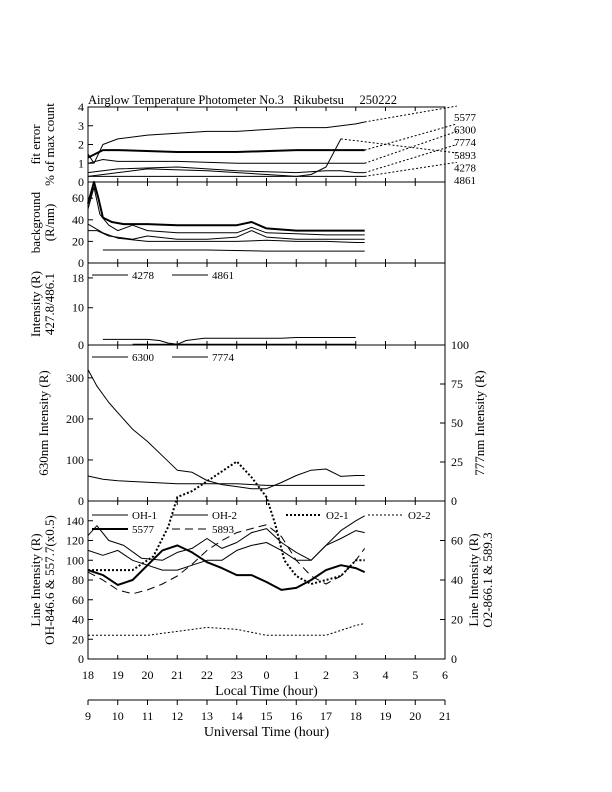  Describe the element at coordinates (473, 579) in the screenshot. I see `y2-axis-label: Line Intensity (R)` at that location.